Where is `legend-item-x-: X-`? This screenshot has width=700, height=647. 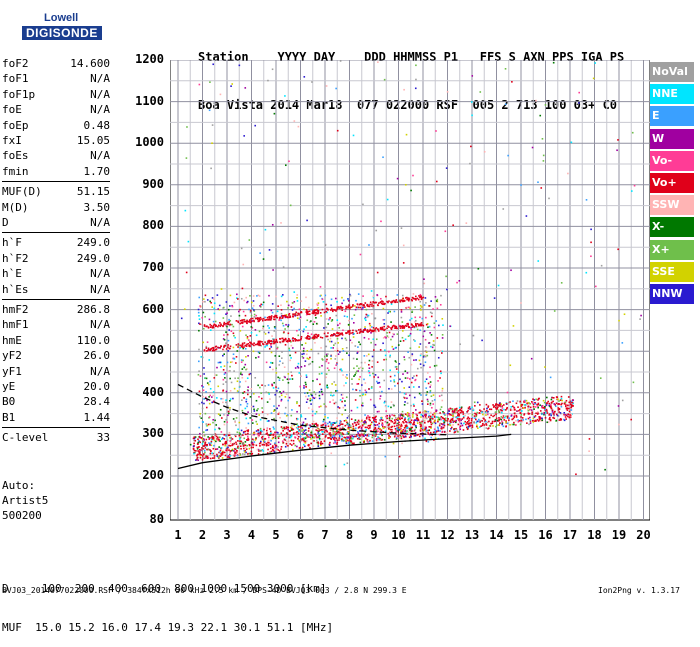
legend-item-x-: X- is located at coordinates (672, 227).